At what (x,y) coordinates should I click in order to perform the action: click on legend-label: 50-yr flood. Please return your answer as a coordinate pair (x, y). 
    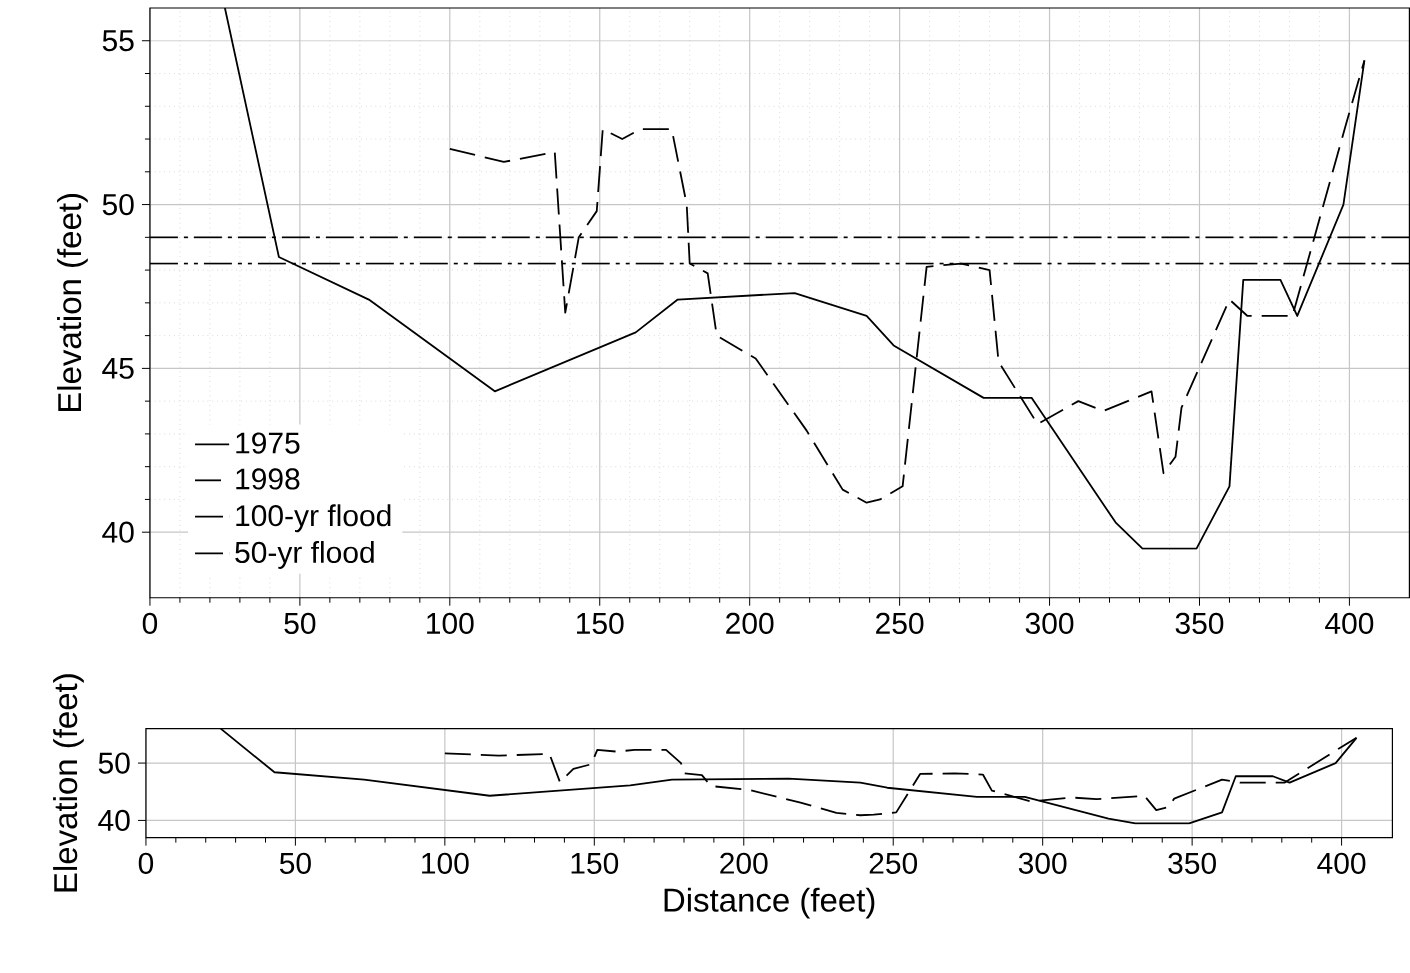
    Looking at the image, I should click on (304, 555).